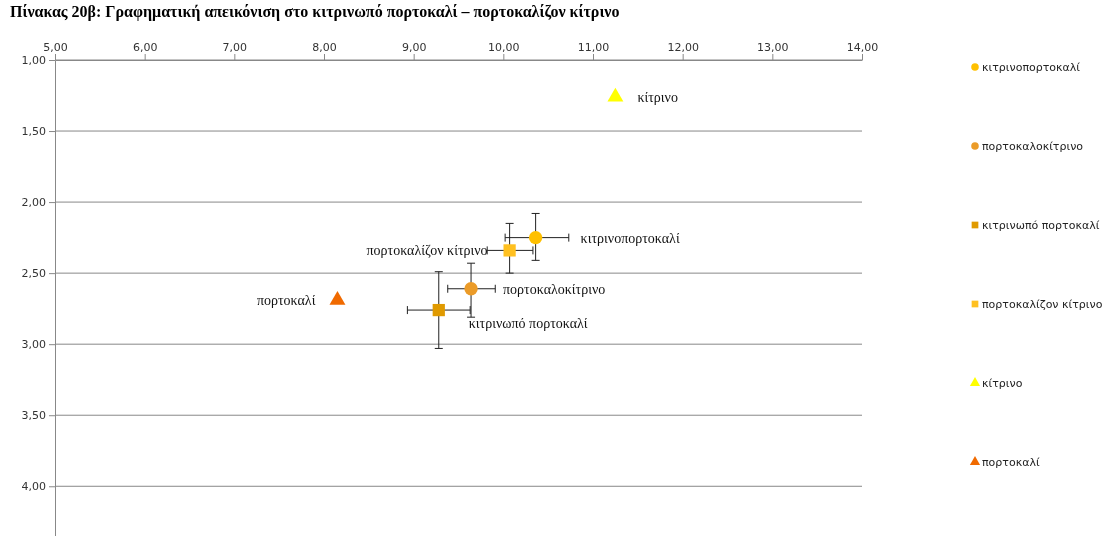 The width and height of the screenshot is (1113, 536). Describe the element at coordinates (630, 238) in the screenshot. I see `text: κιτρινοπορτοκαλί` at that location.